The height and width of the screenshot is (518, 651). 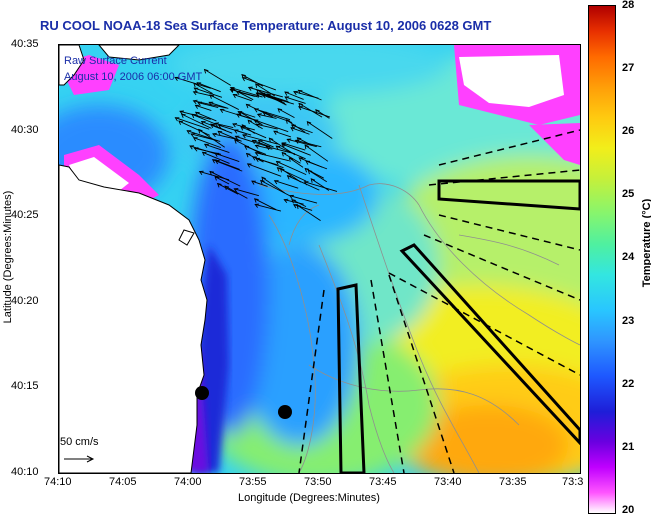 I want to click on colorbar-tick: 26, so click(x=628, y=131).